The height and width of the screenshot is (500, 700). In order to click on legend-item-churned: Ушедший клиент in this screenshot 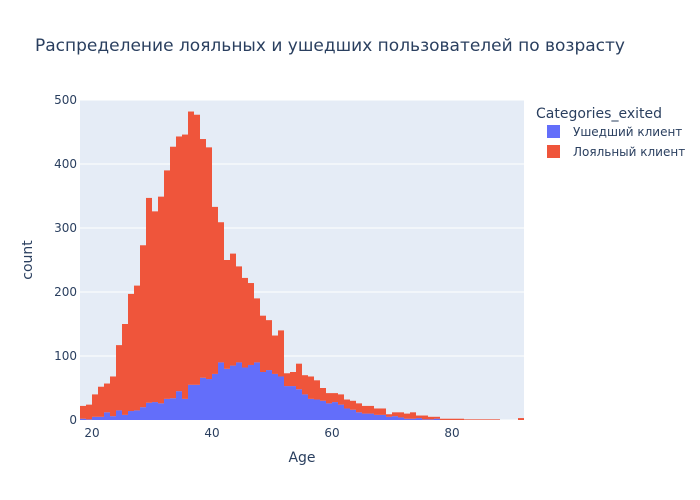, I will do `click(614, 132)`.